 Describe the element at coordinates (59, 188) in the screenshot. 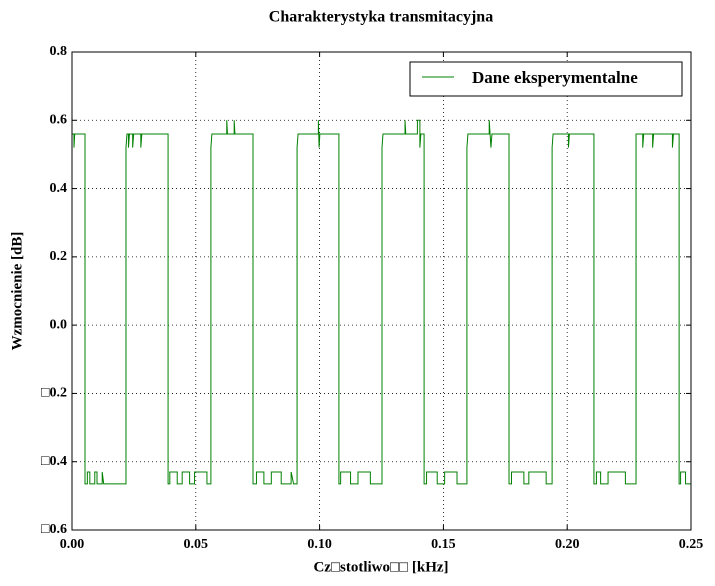

I see `y-tick-label: 0.4` at that location.